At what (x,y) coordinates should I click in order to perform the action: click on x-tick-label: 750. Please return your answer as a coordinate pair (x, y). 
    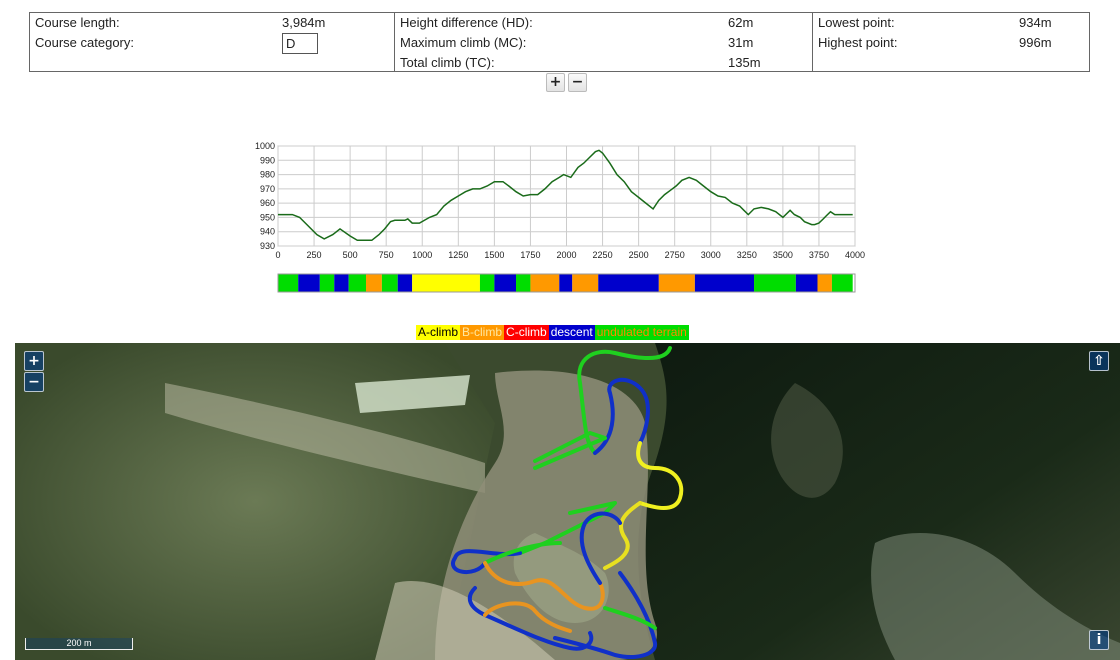
    Looking at the image, I should click on (386, 255).